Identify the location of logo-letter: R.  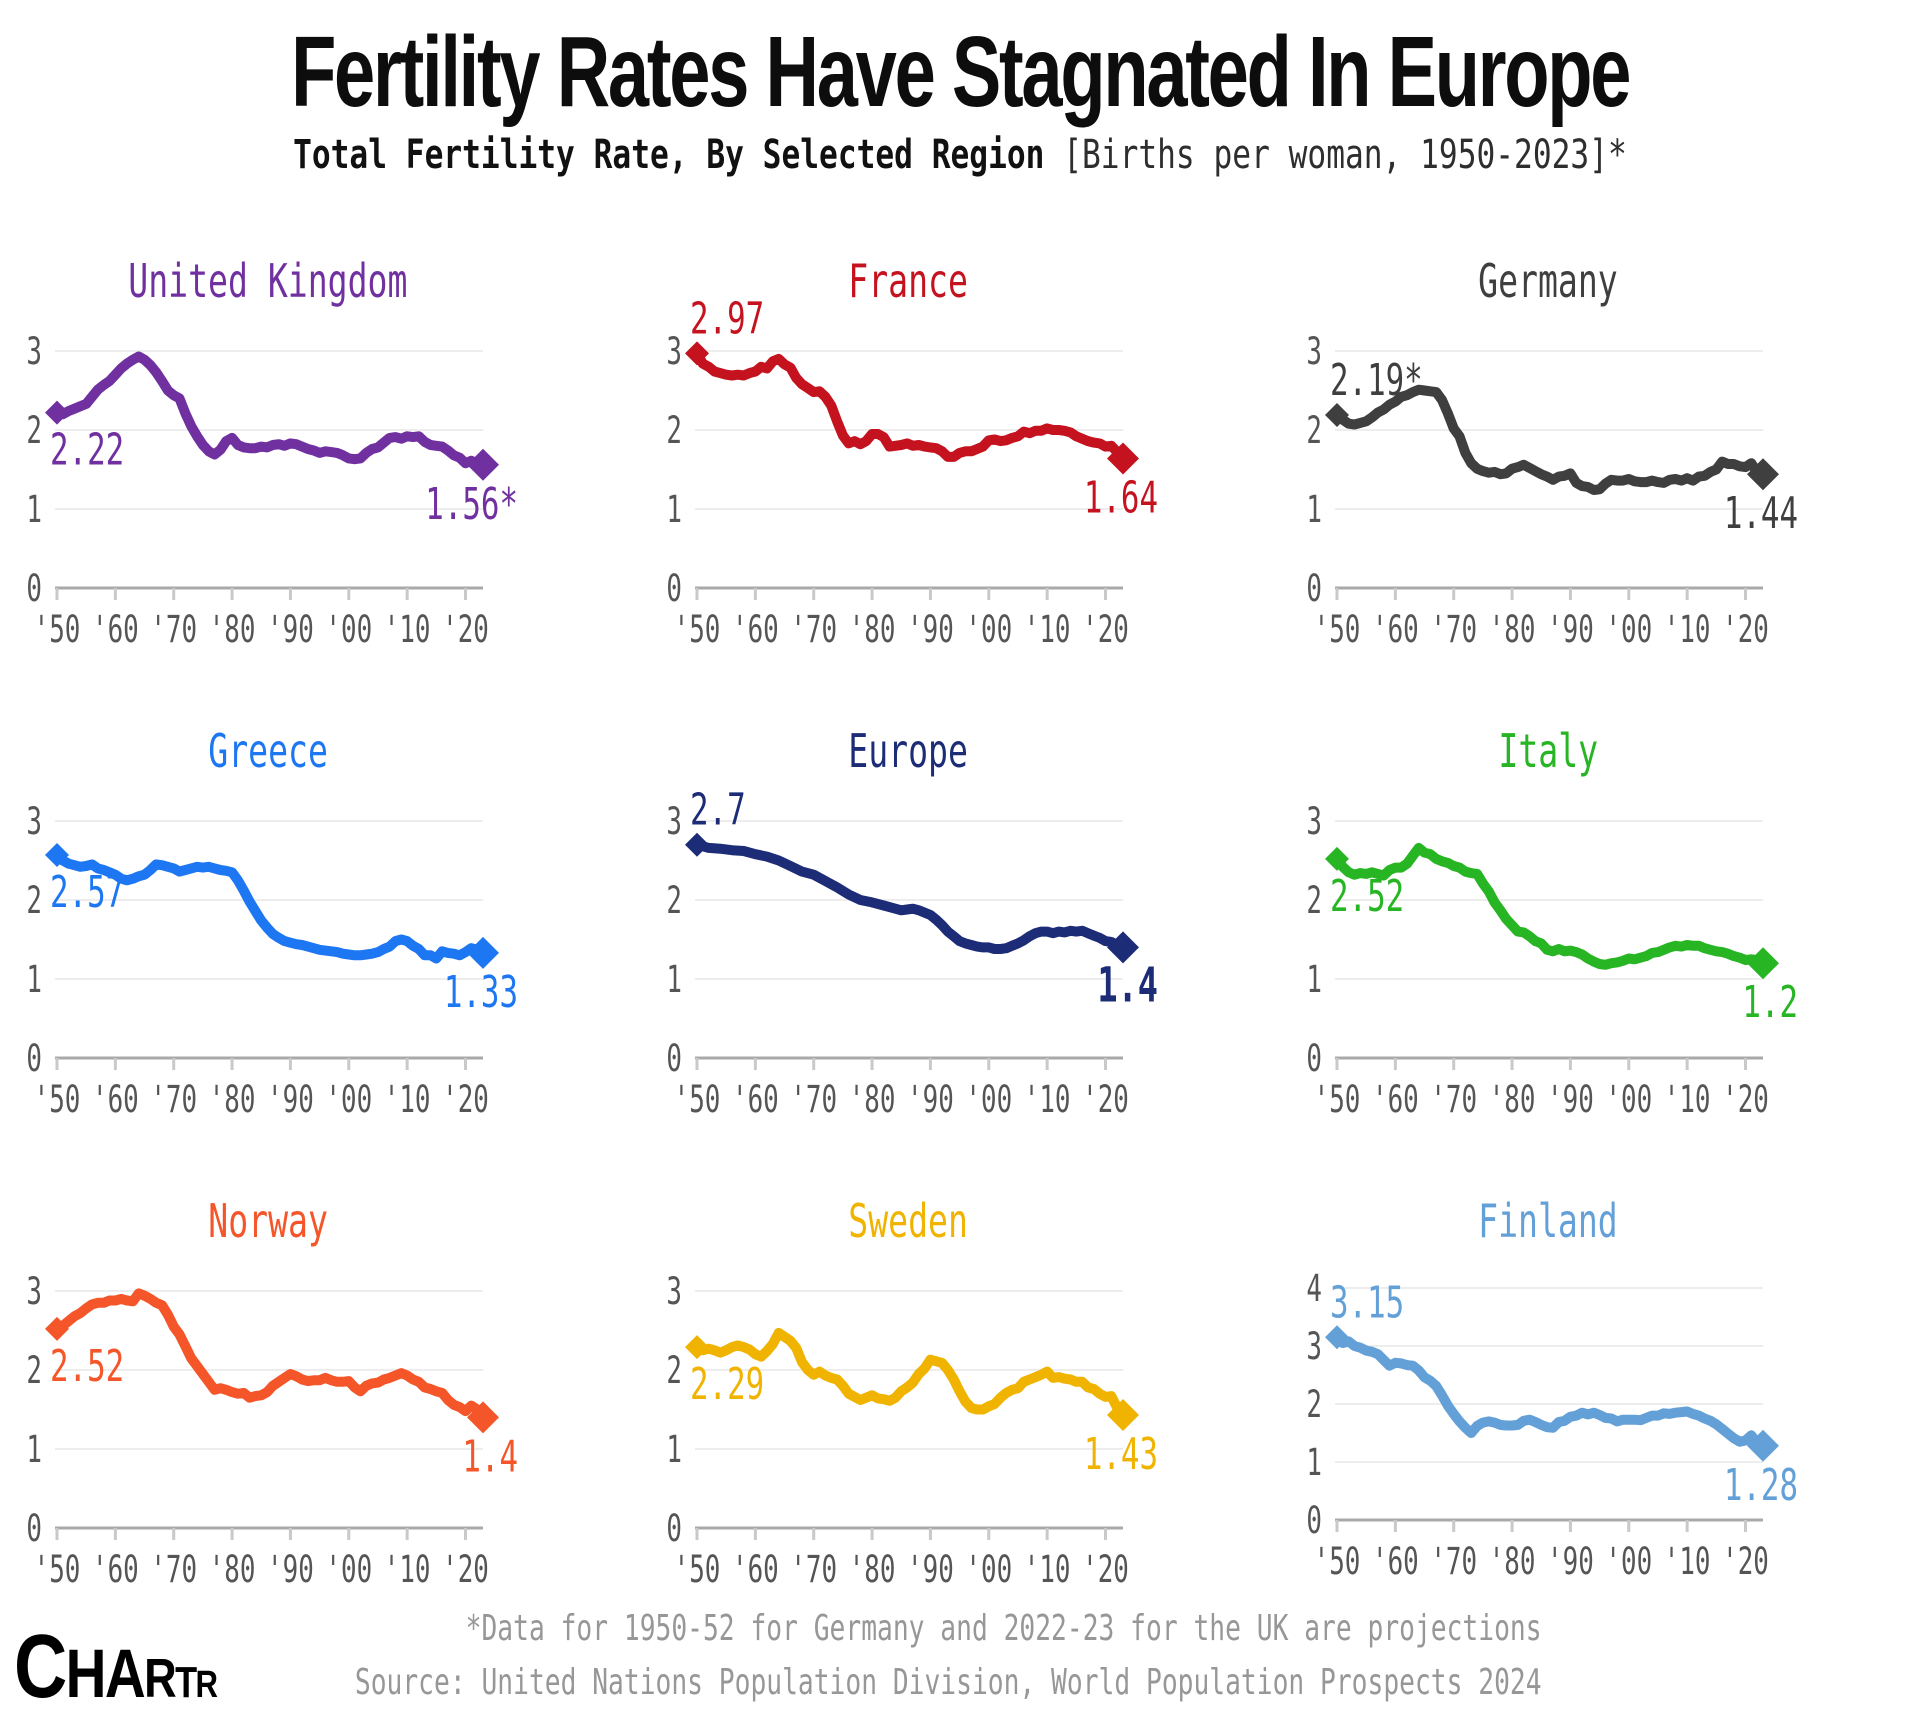
(160, 1678).